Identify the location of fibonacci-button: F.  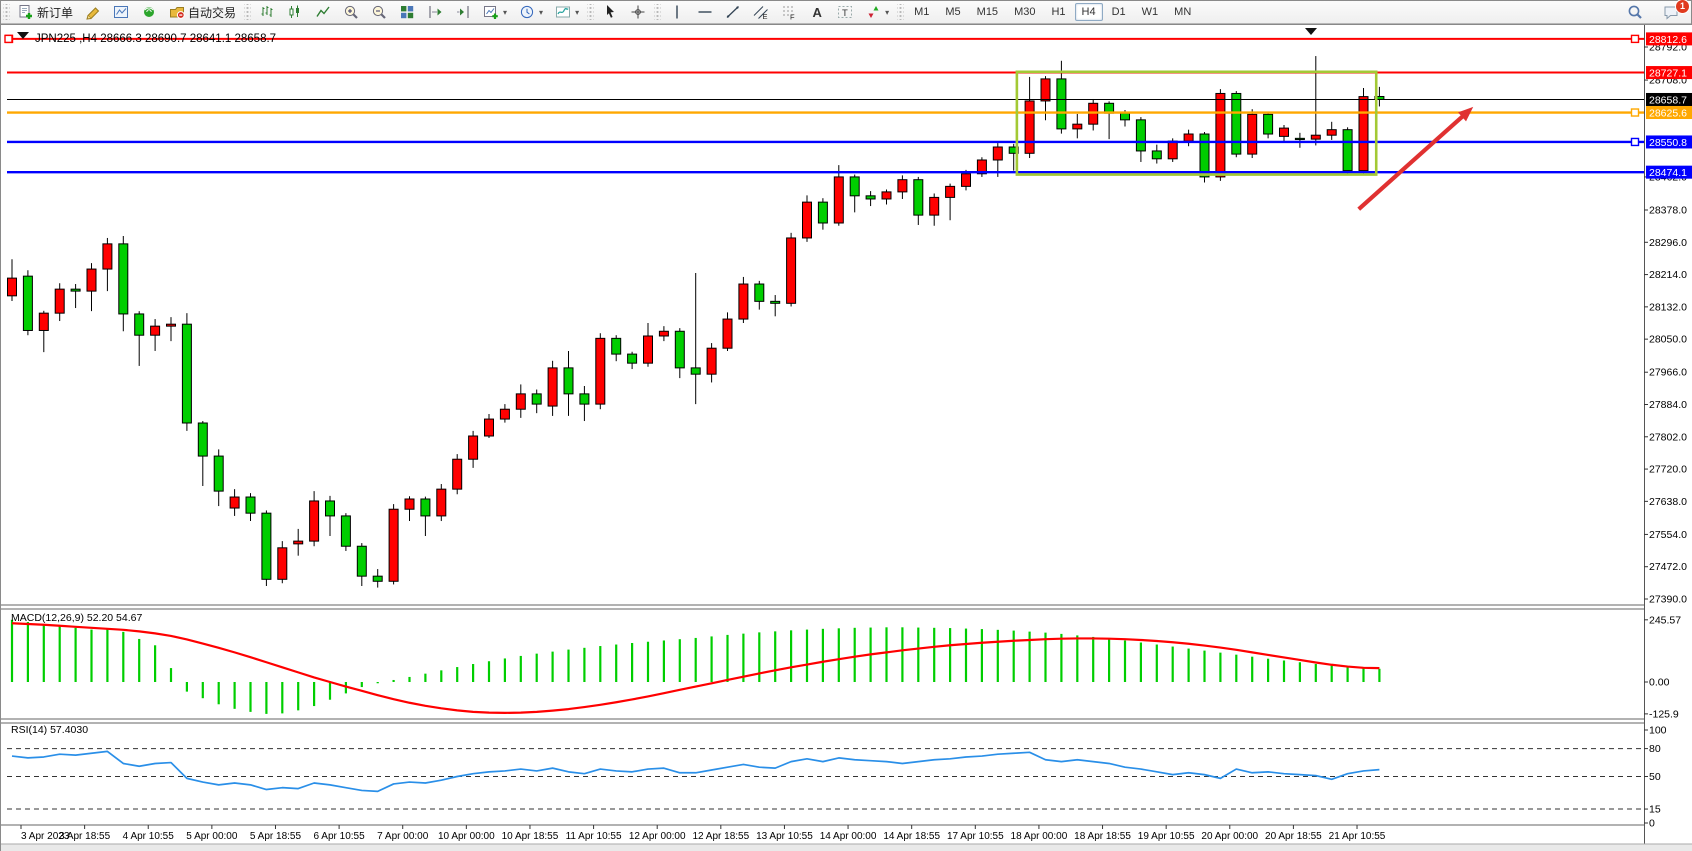
(789, 12).